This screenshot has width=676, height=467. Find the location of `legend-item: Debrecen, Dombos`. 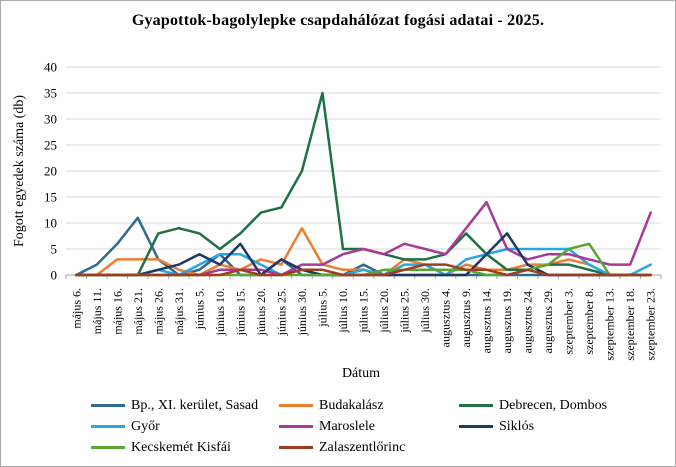

legend-item: Debrecen, Dombos is located at coordinates (555, 406).